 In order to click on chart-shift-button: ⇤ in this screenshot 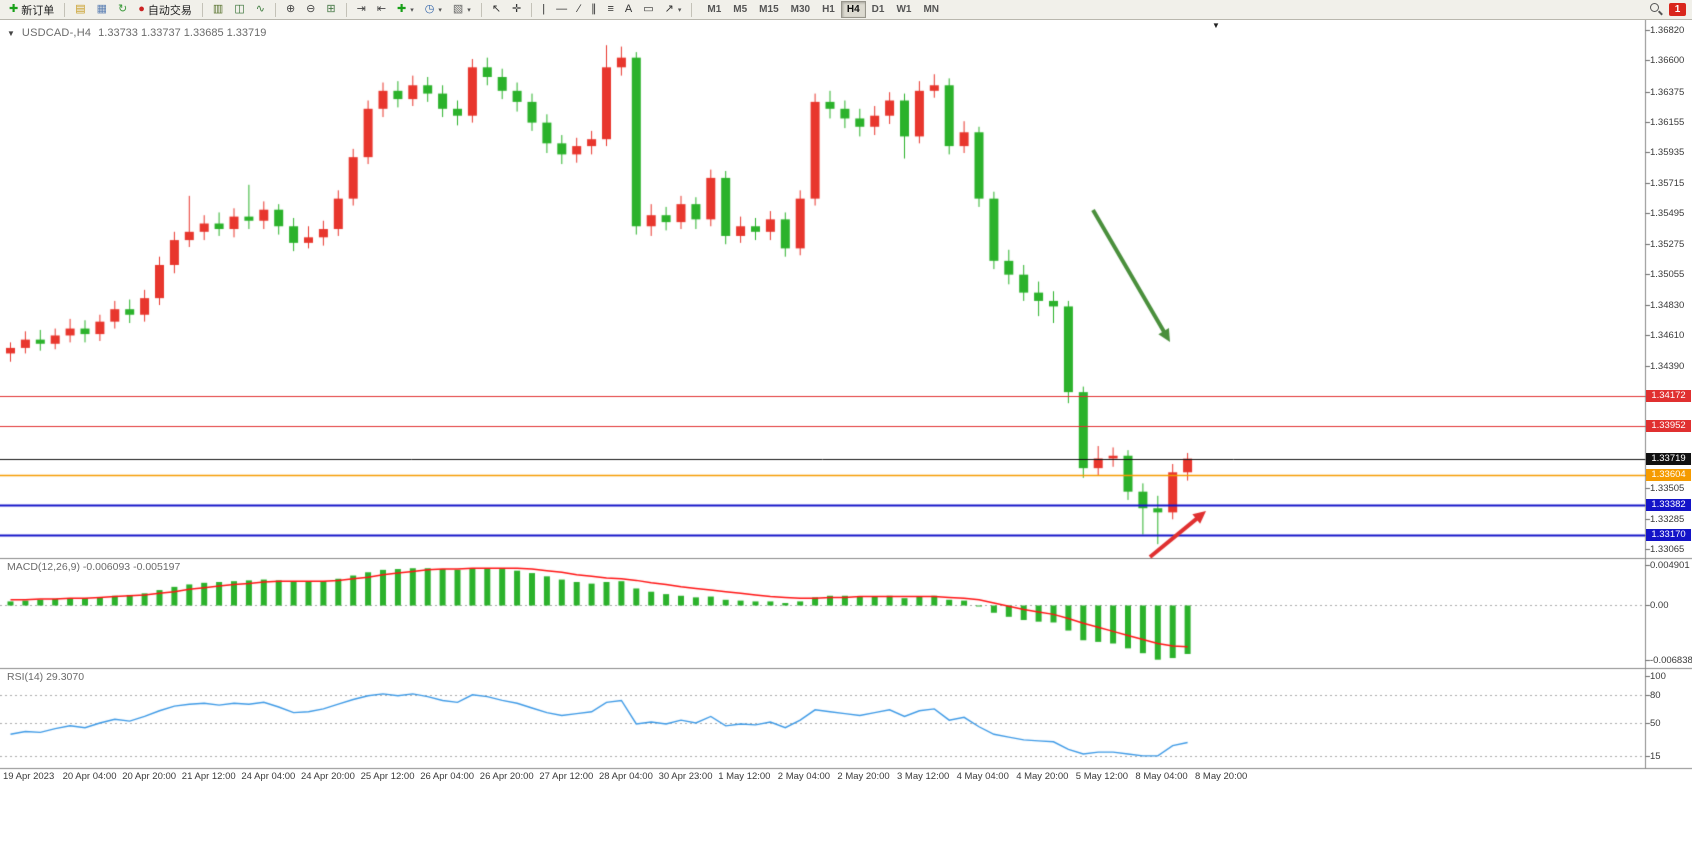, I will do `click(381, 10)`.